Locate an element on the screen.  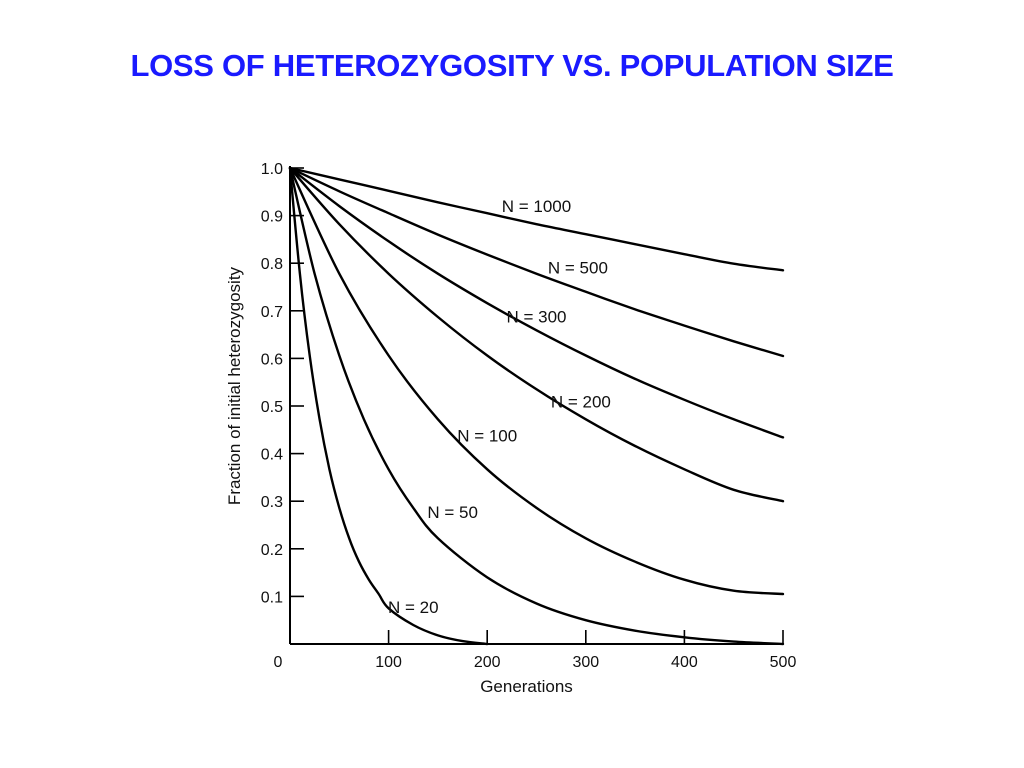
y-tick-label: 1.0 is located at coordinates (272, 169).